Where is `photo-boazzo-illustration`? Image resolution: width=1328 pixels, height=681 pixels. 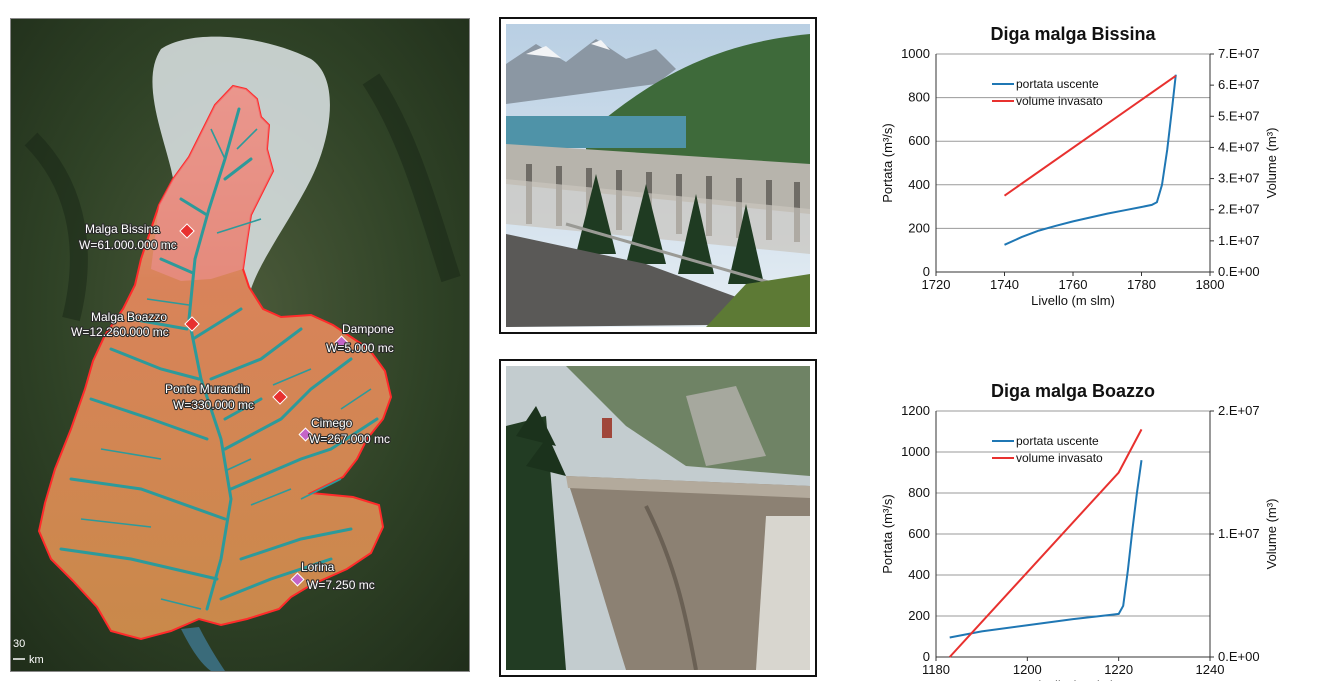 photo-boazzo-illustration is located at coordinates (658, 518).